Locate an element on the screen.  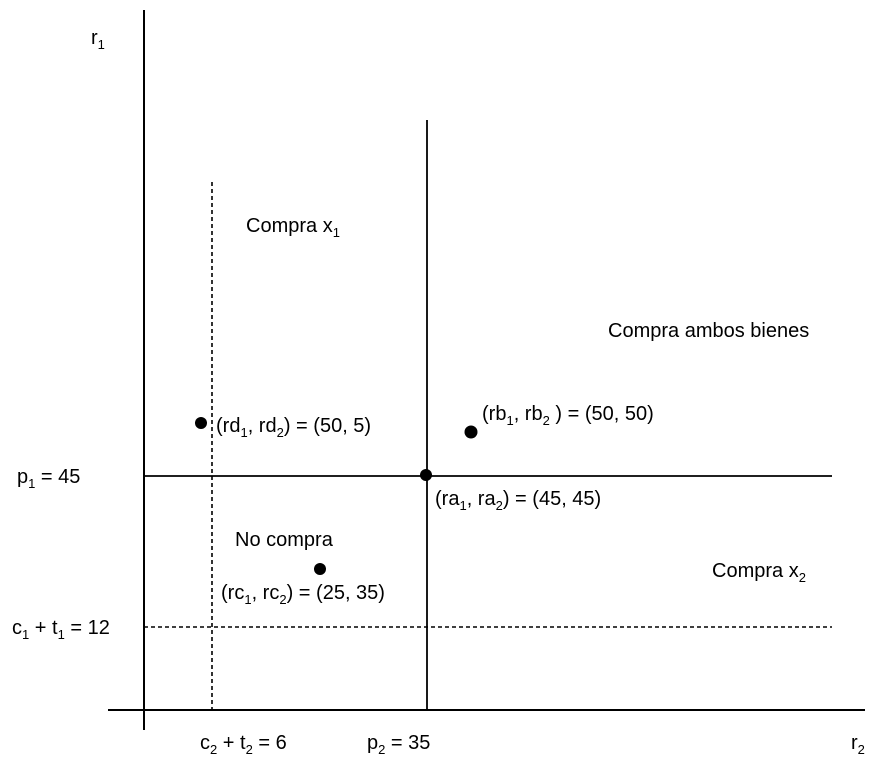
point-d is located at coordinates (201, 423).